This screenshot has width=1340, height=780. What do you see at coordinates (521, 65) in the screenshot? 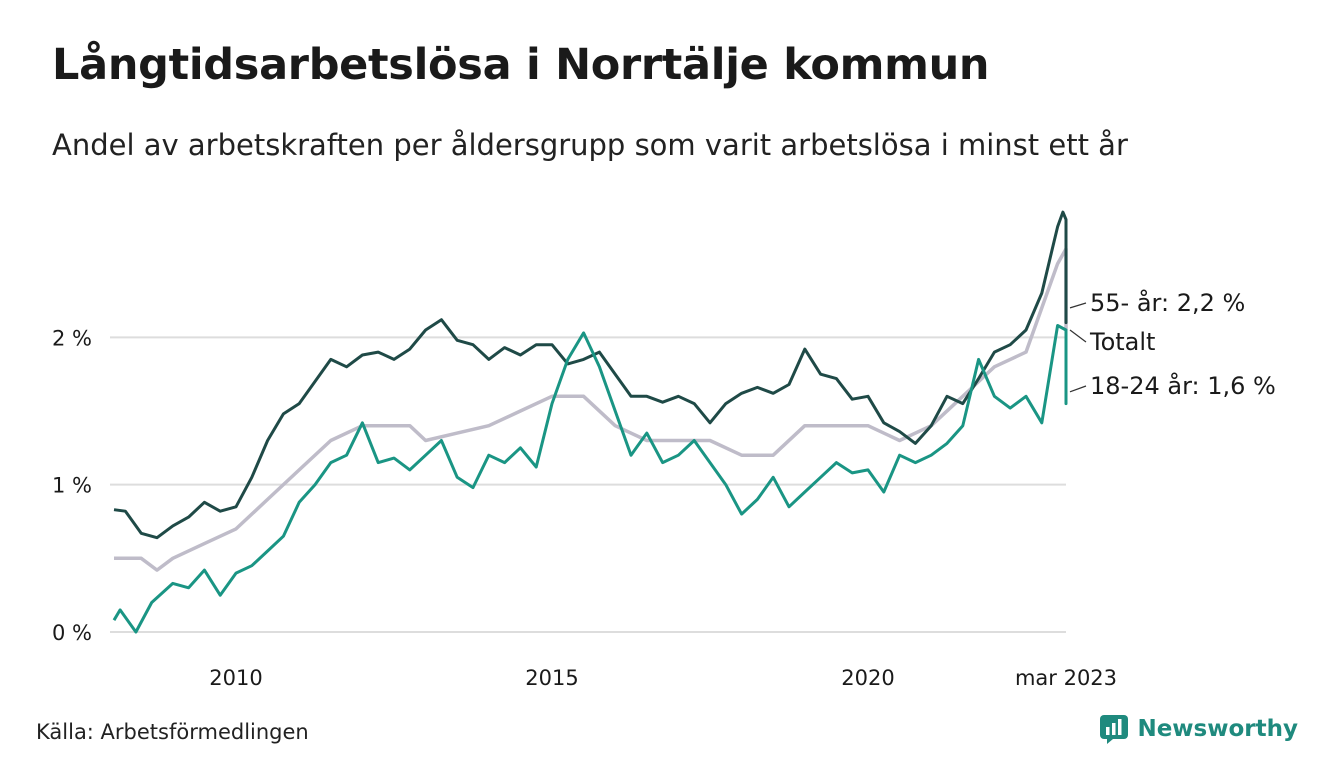
I see `page-title: Långtidsarbetslösa i Norrtälje kommun` at bounding box center [521, 65].